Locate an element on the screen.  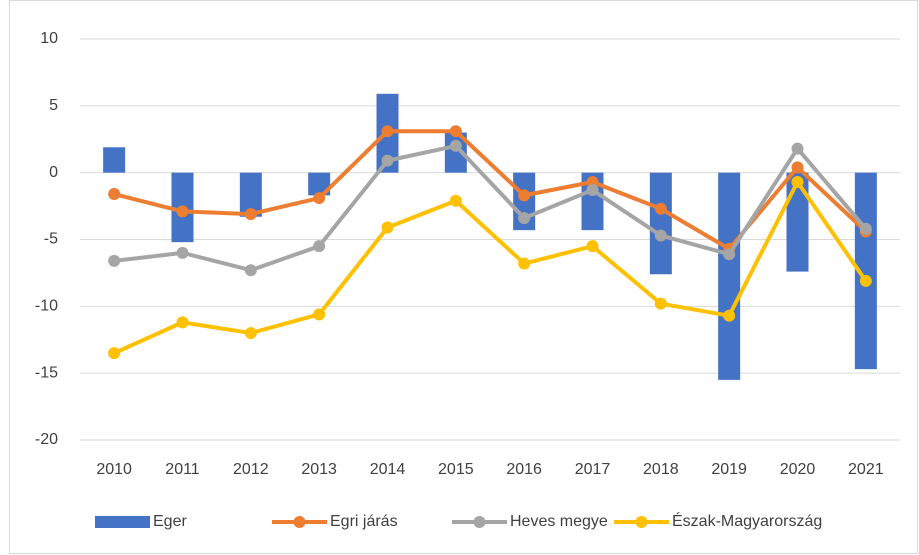
y-tick-label: -5 is located at coordinates (51, 239).